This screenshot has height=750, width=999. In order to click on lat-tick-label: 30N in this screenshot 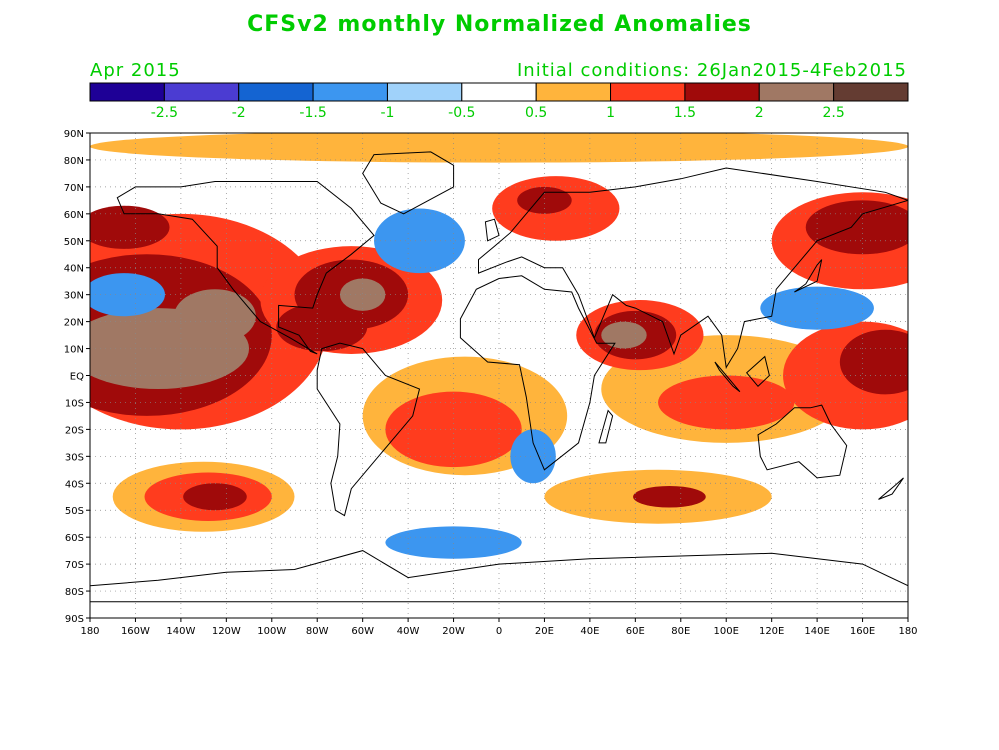, I will do `click(74, 296)`.